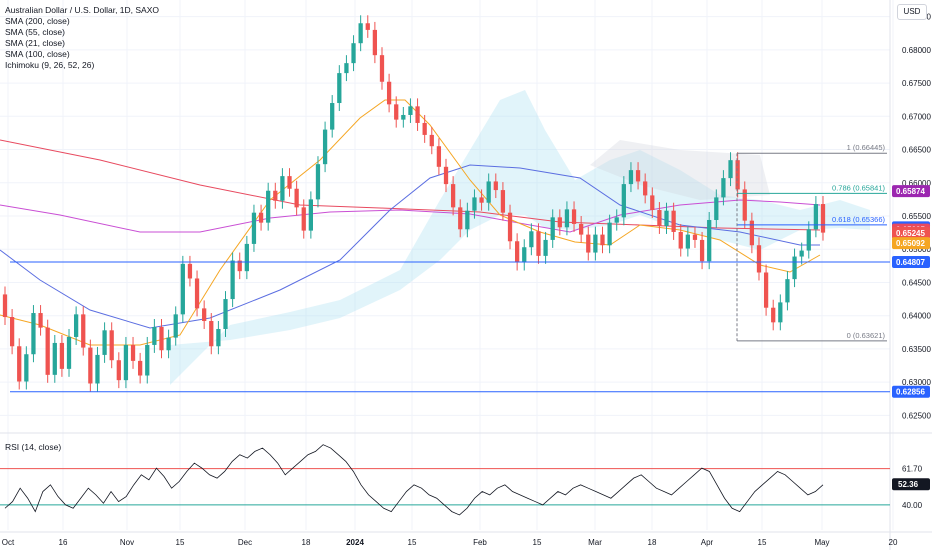 Image resolution: width=932 pixels, height=550 pixels. I want to click on price-badge-label: 0.62856, so click(910, 392).